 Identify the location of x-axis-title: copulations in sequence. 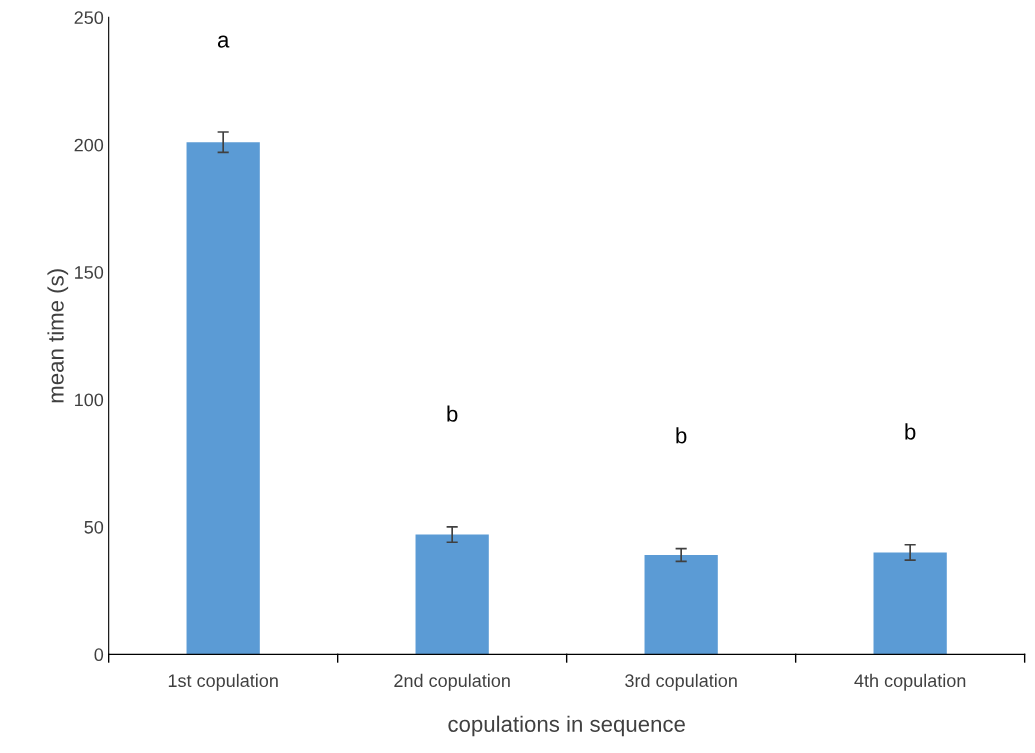
(566, 726).